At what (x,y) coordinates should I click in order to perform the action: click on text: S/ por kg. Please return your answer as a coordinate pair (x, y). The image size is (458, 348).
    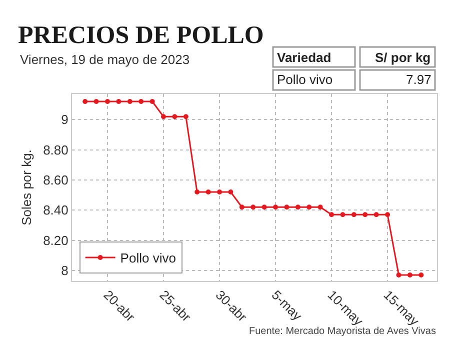
    Looking at the image, I should click on (403, 57).